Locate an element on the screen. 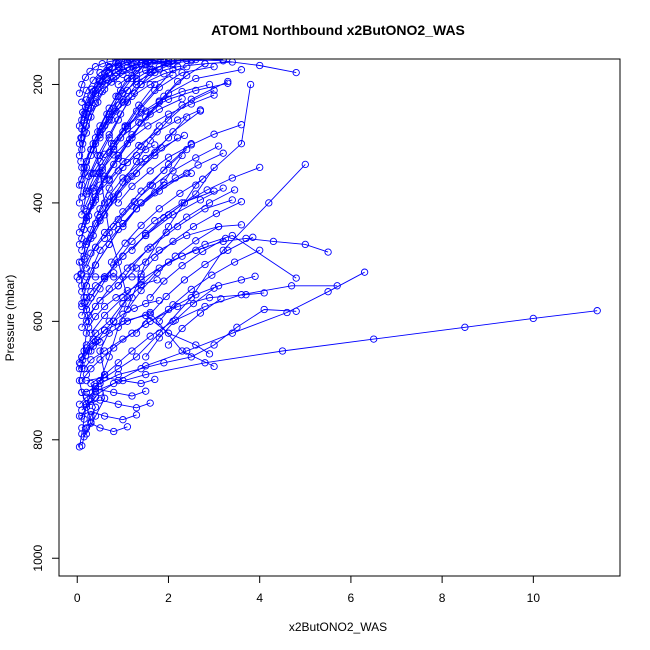 Image resolution: width=650 pixels, height=650 pixels. y-axis-label: Pressure (mbar) is located at coordinates (10, 318).